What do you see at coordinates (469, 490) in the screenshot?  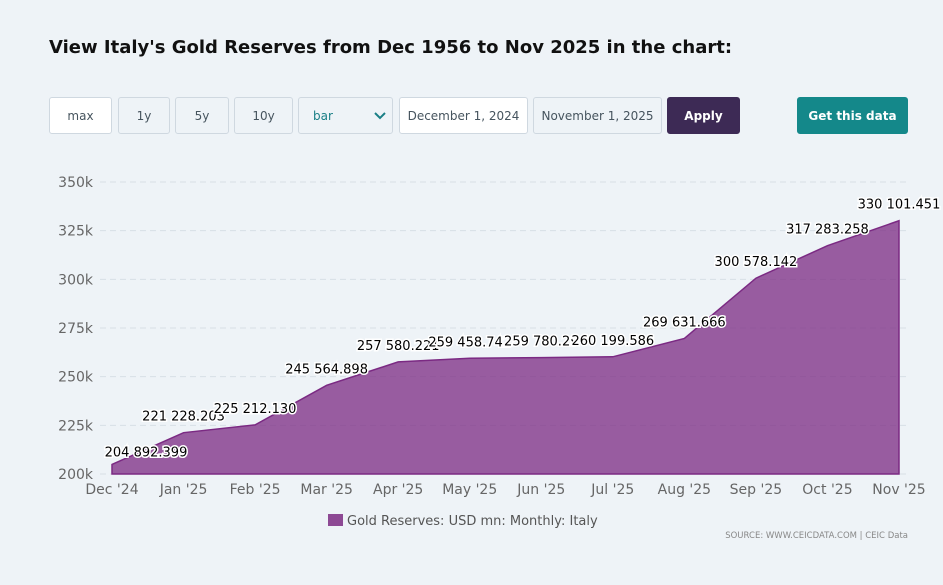 I see `x-tick-label: May '25` at bounding box center [469, 490].